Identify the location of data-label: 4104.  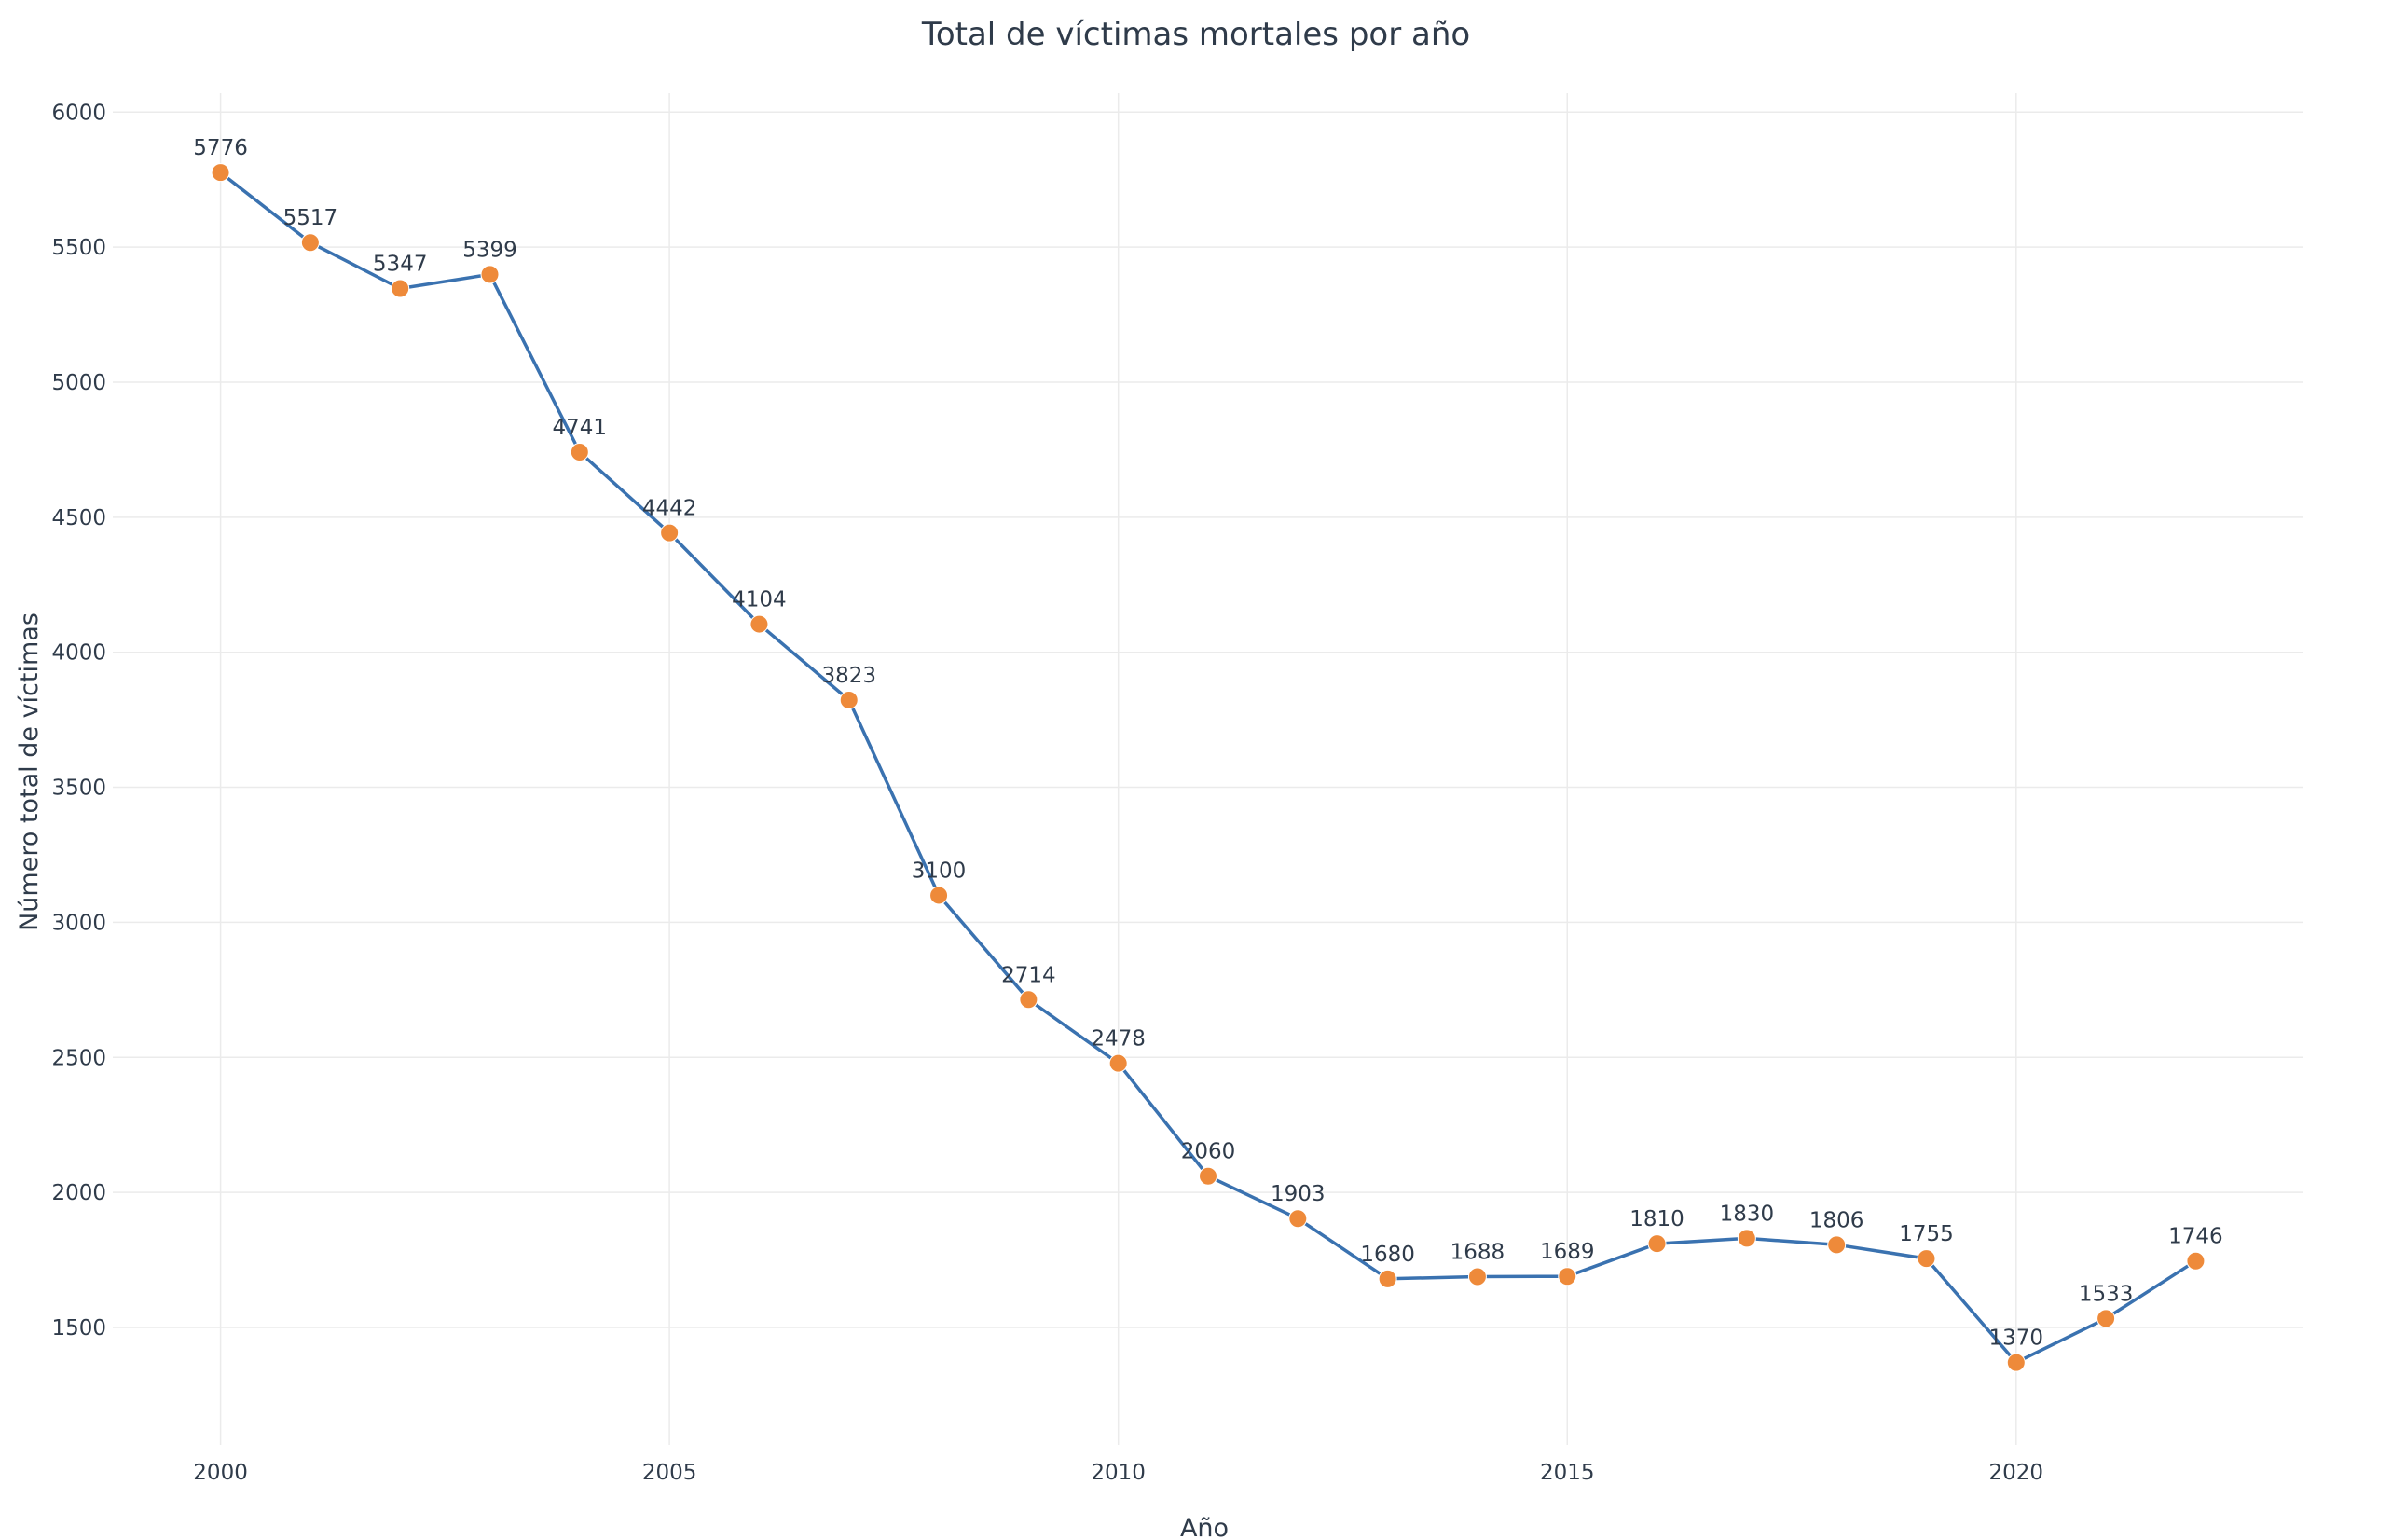
(759, 600).